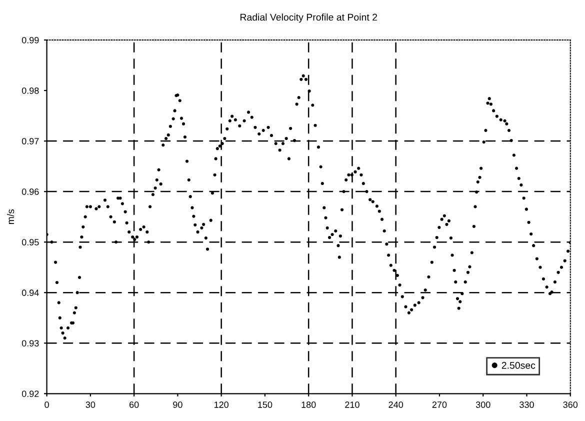 Image resolution: width=585 pixels, height=421 pixels. What do you see at coordinates (30, 242) in the screenshot?
I see `y-tick-label: 0.95` at bounding box center [30, 242].